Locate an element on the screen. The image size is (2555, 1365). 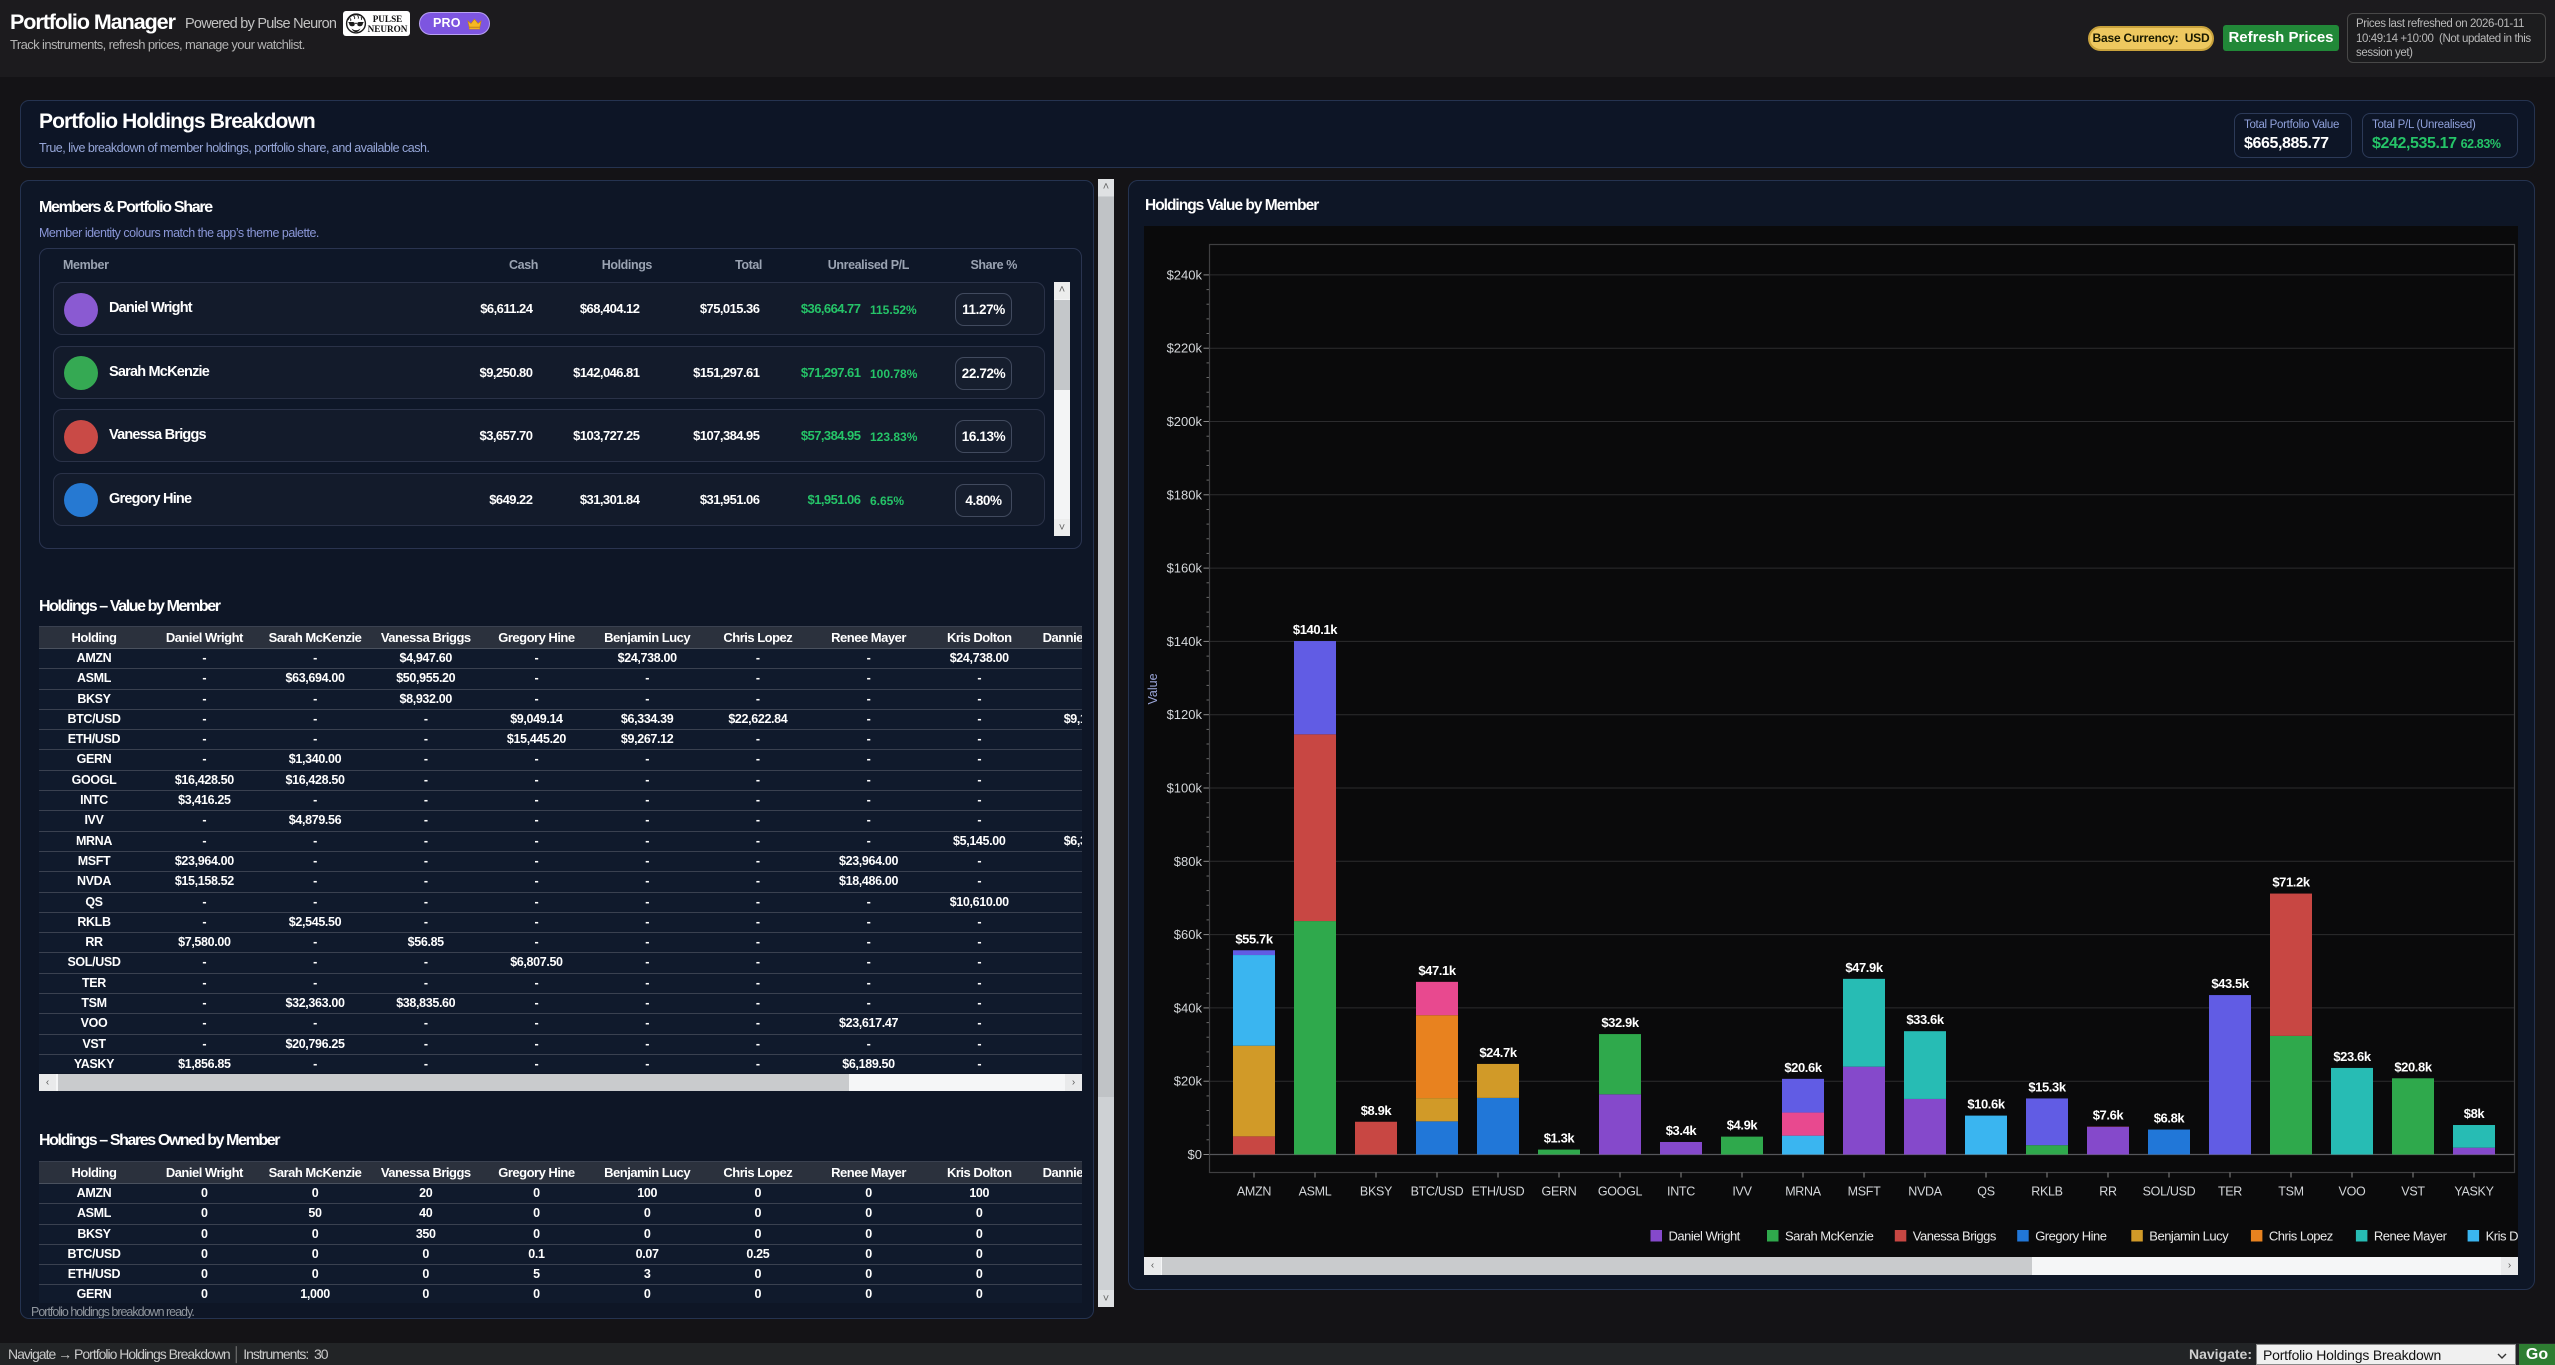
svg-text: RKLB is located at coordinates (2046, 1192).